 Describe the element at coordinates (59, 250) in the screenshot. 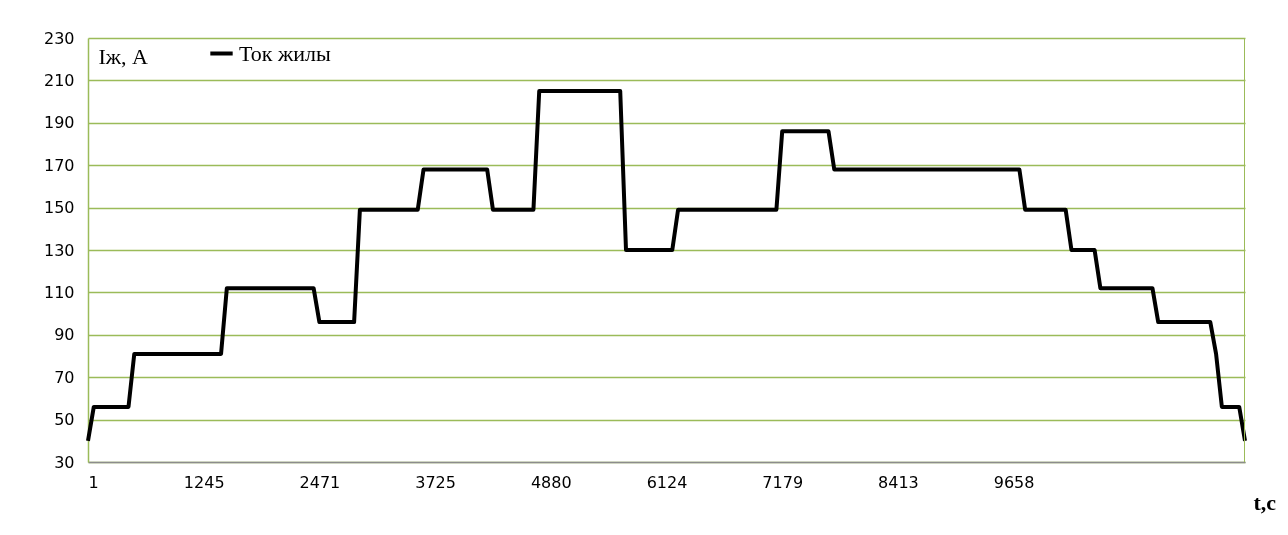

I see `y-tick-label: 130` at that location.